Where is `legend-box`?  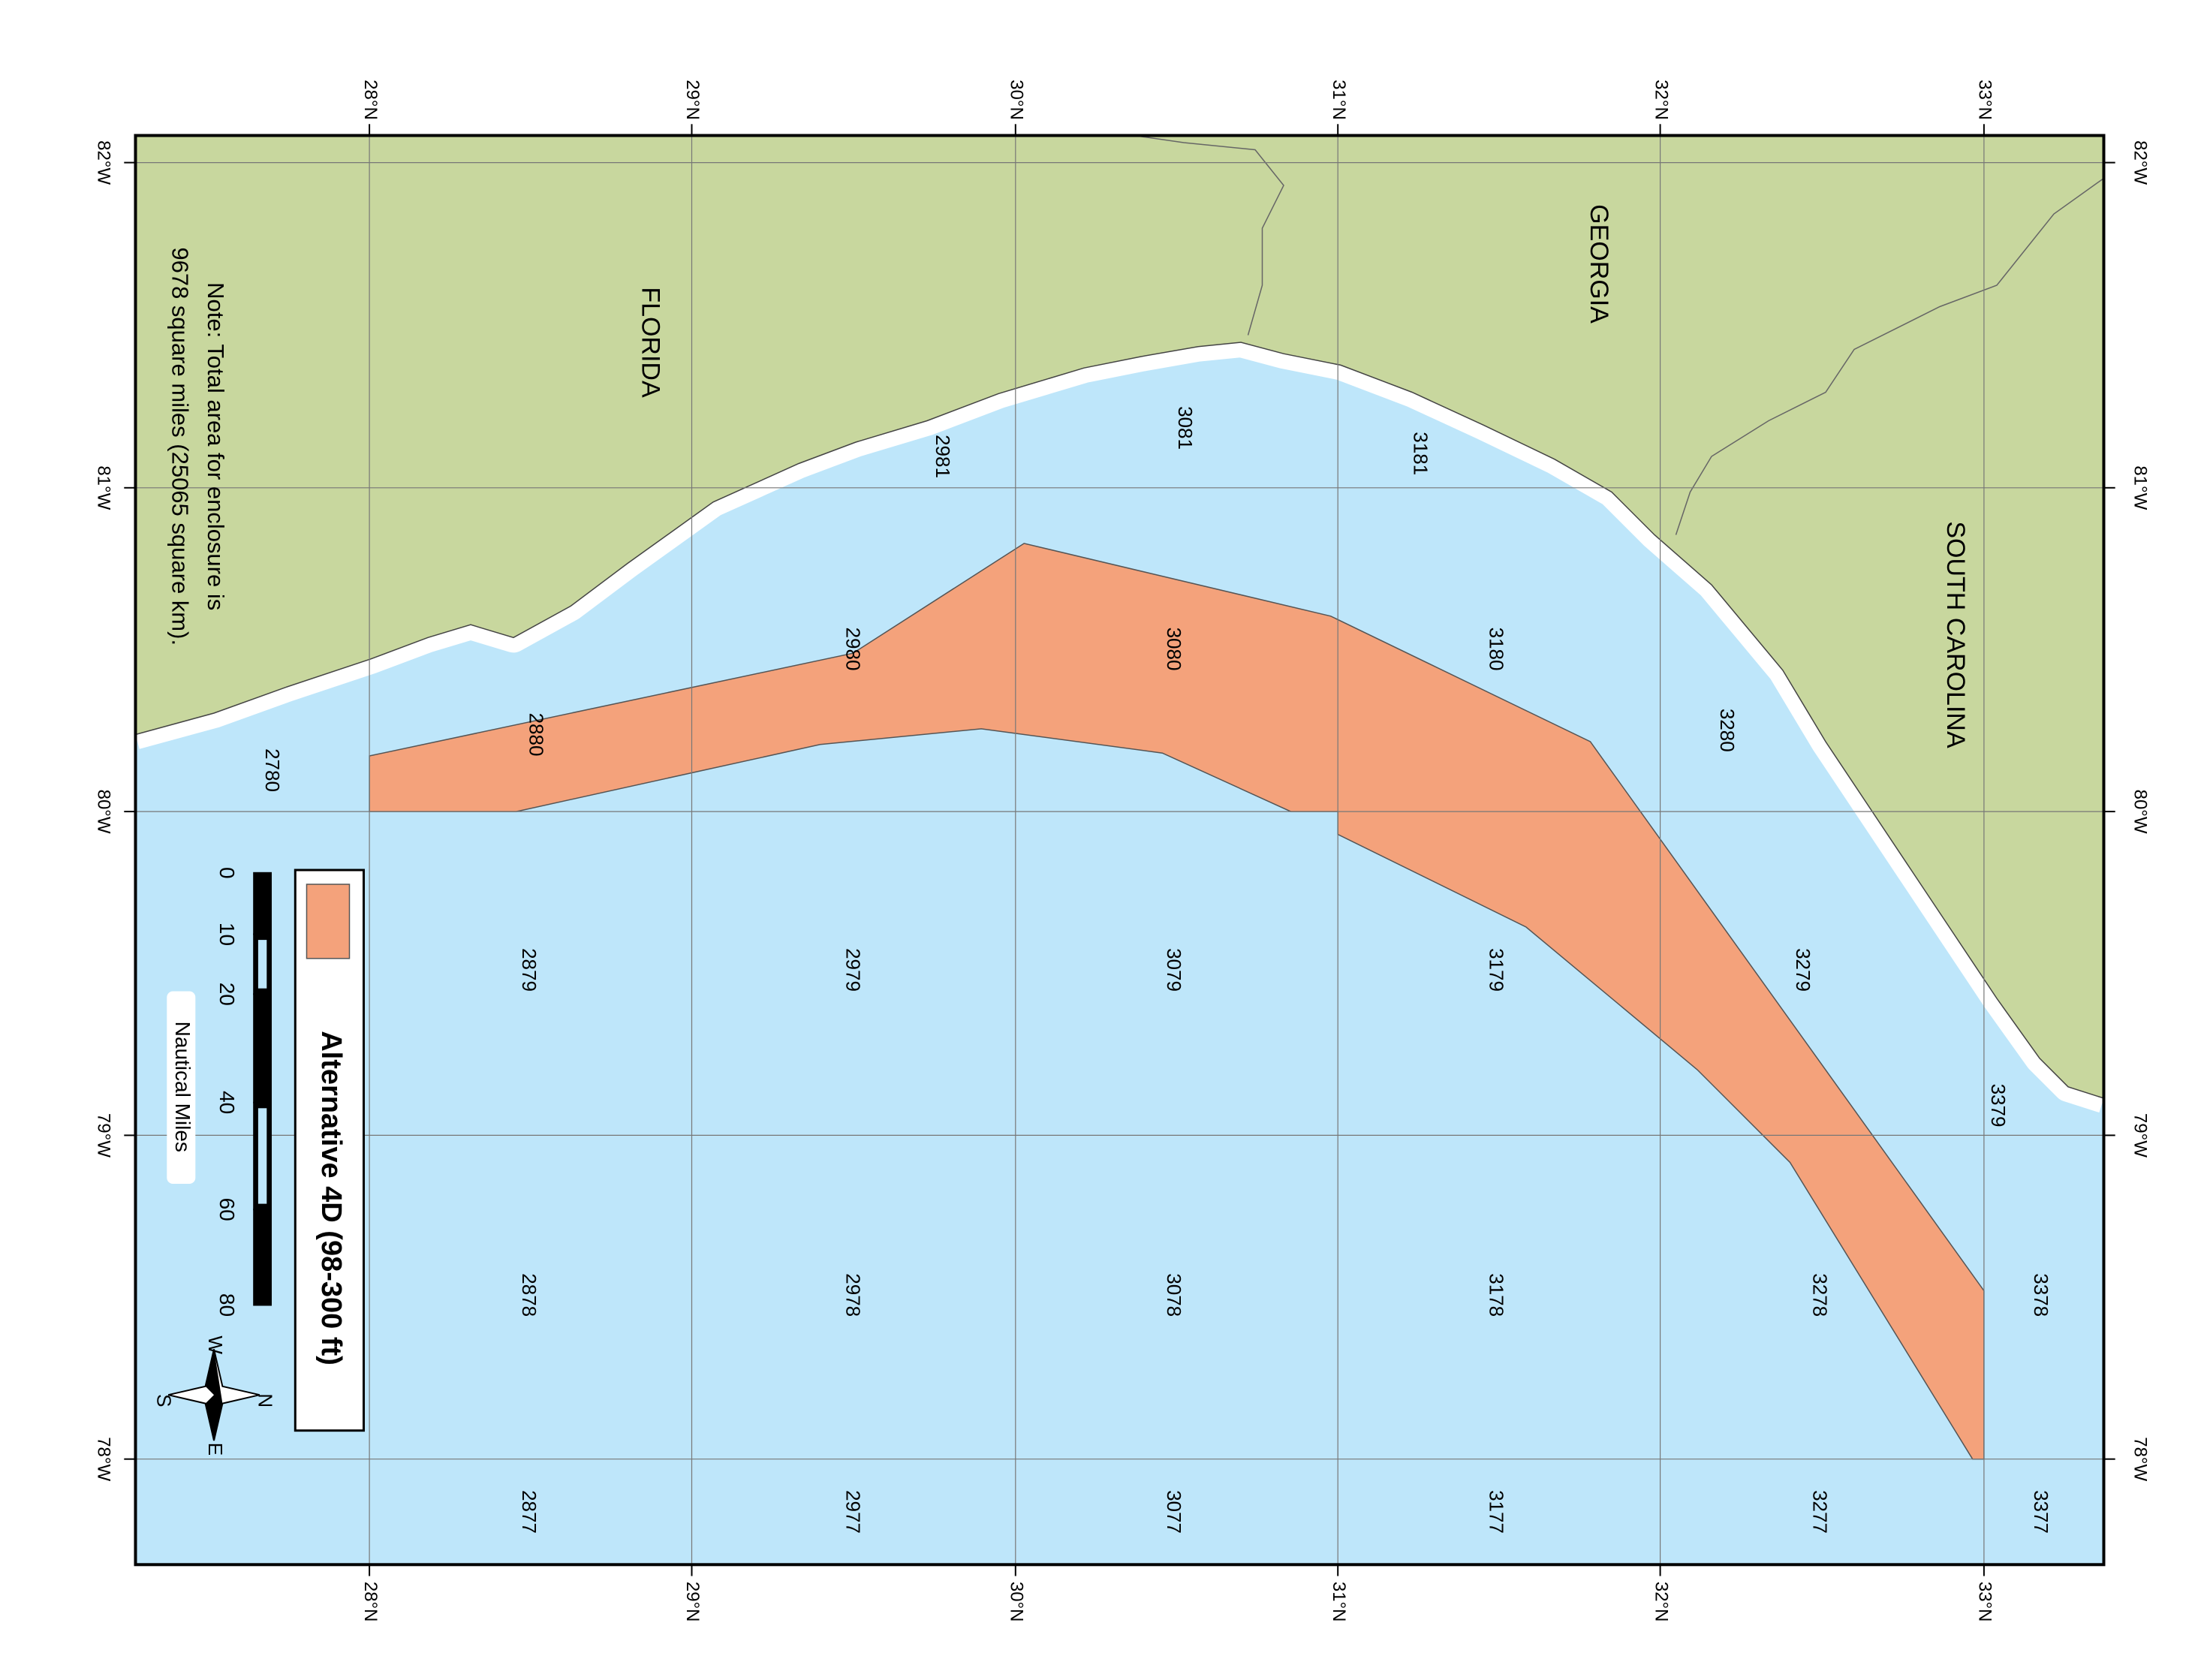 legend-box is located at coordinates (329, 1150).